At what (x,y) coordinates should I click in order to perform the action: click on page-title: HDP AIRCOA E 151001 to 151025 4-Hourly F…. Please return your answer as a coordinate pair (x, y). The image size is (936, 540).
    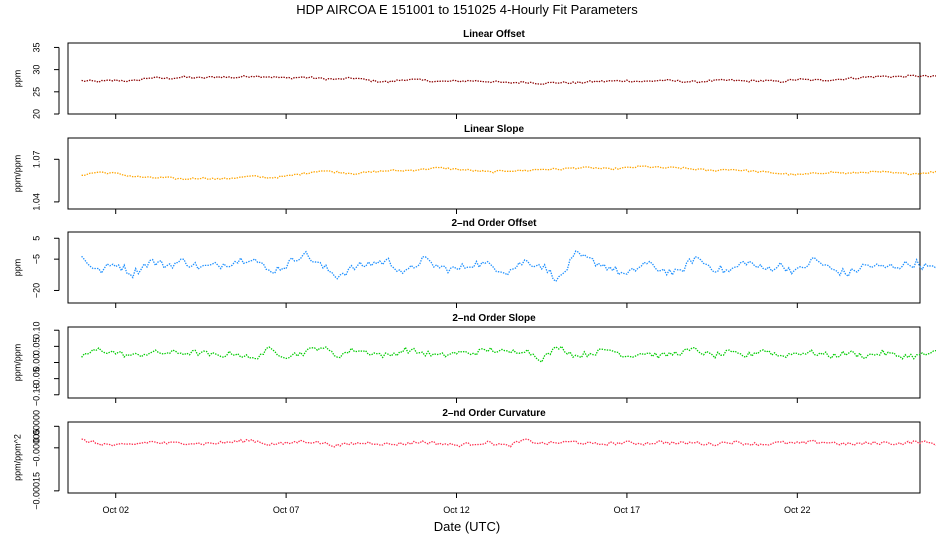
    Looking at the image, I should click on (467, 9).